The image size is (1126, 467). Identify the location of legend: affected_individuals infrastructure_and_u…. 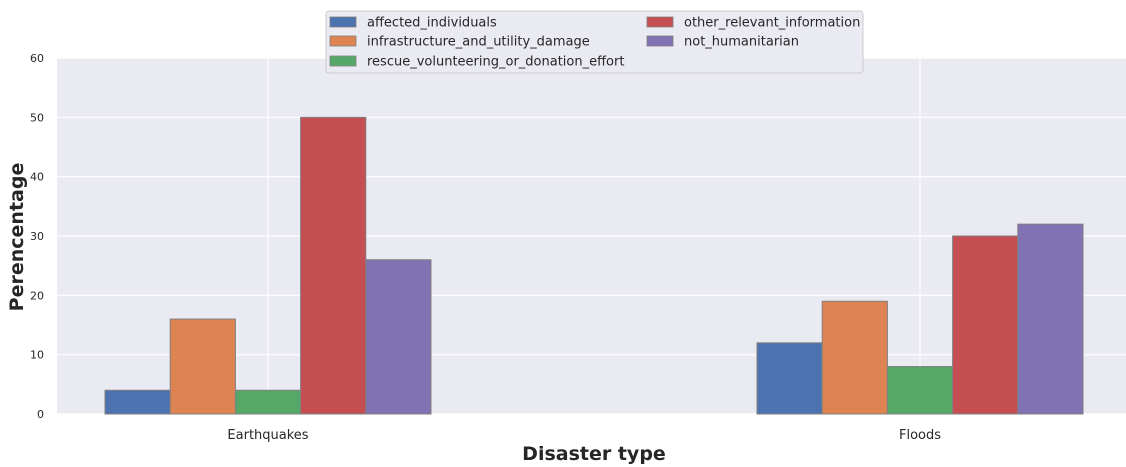
(594, 42).